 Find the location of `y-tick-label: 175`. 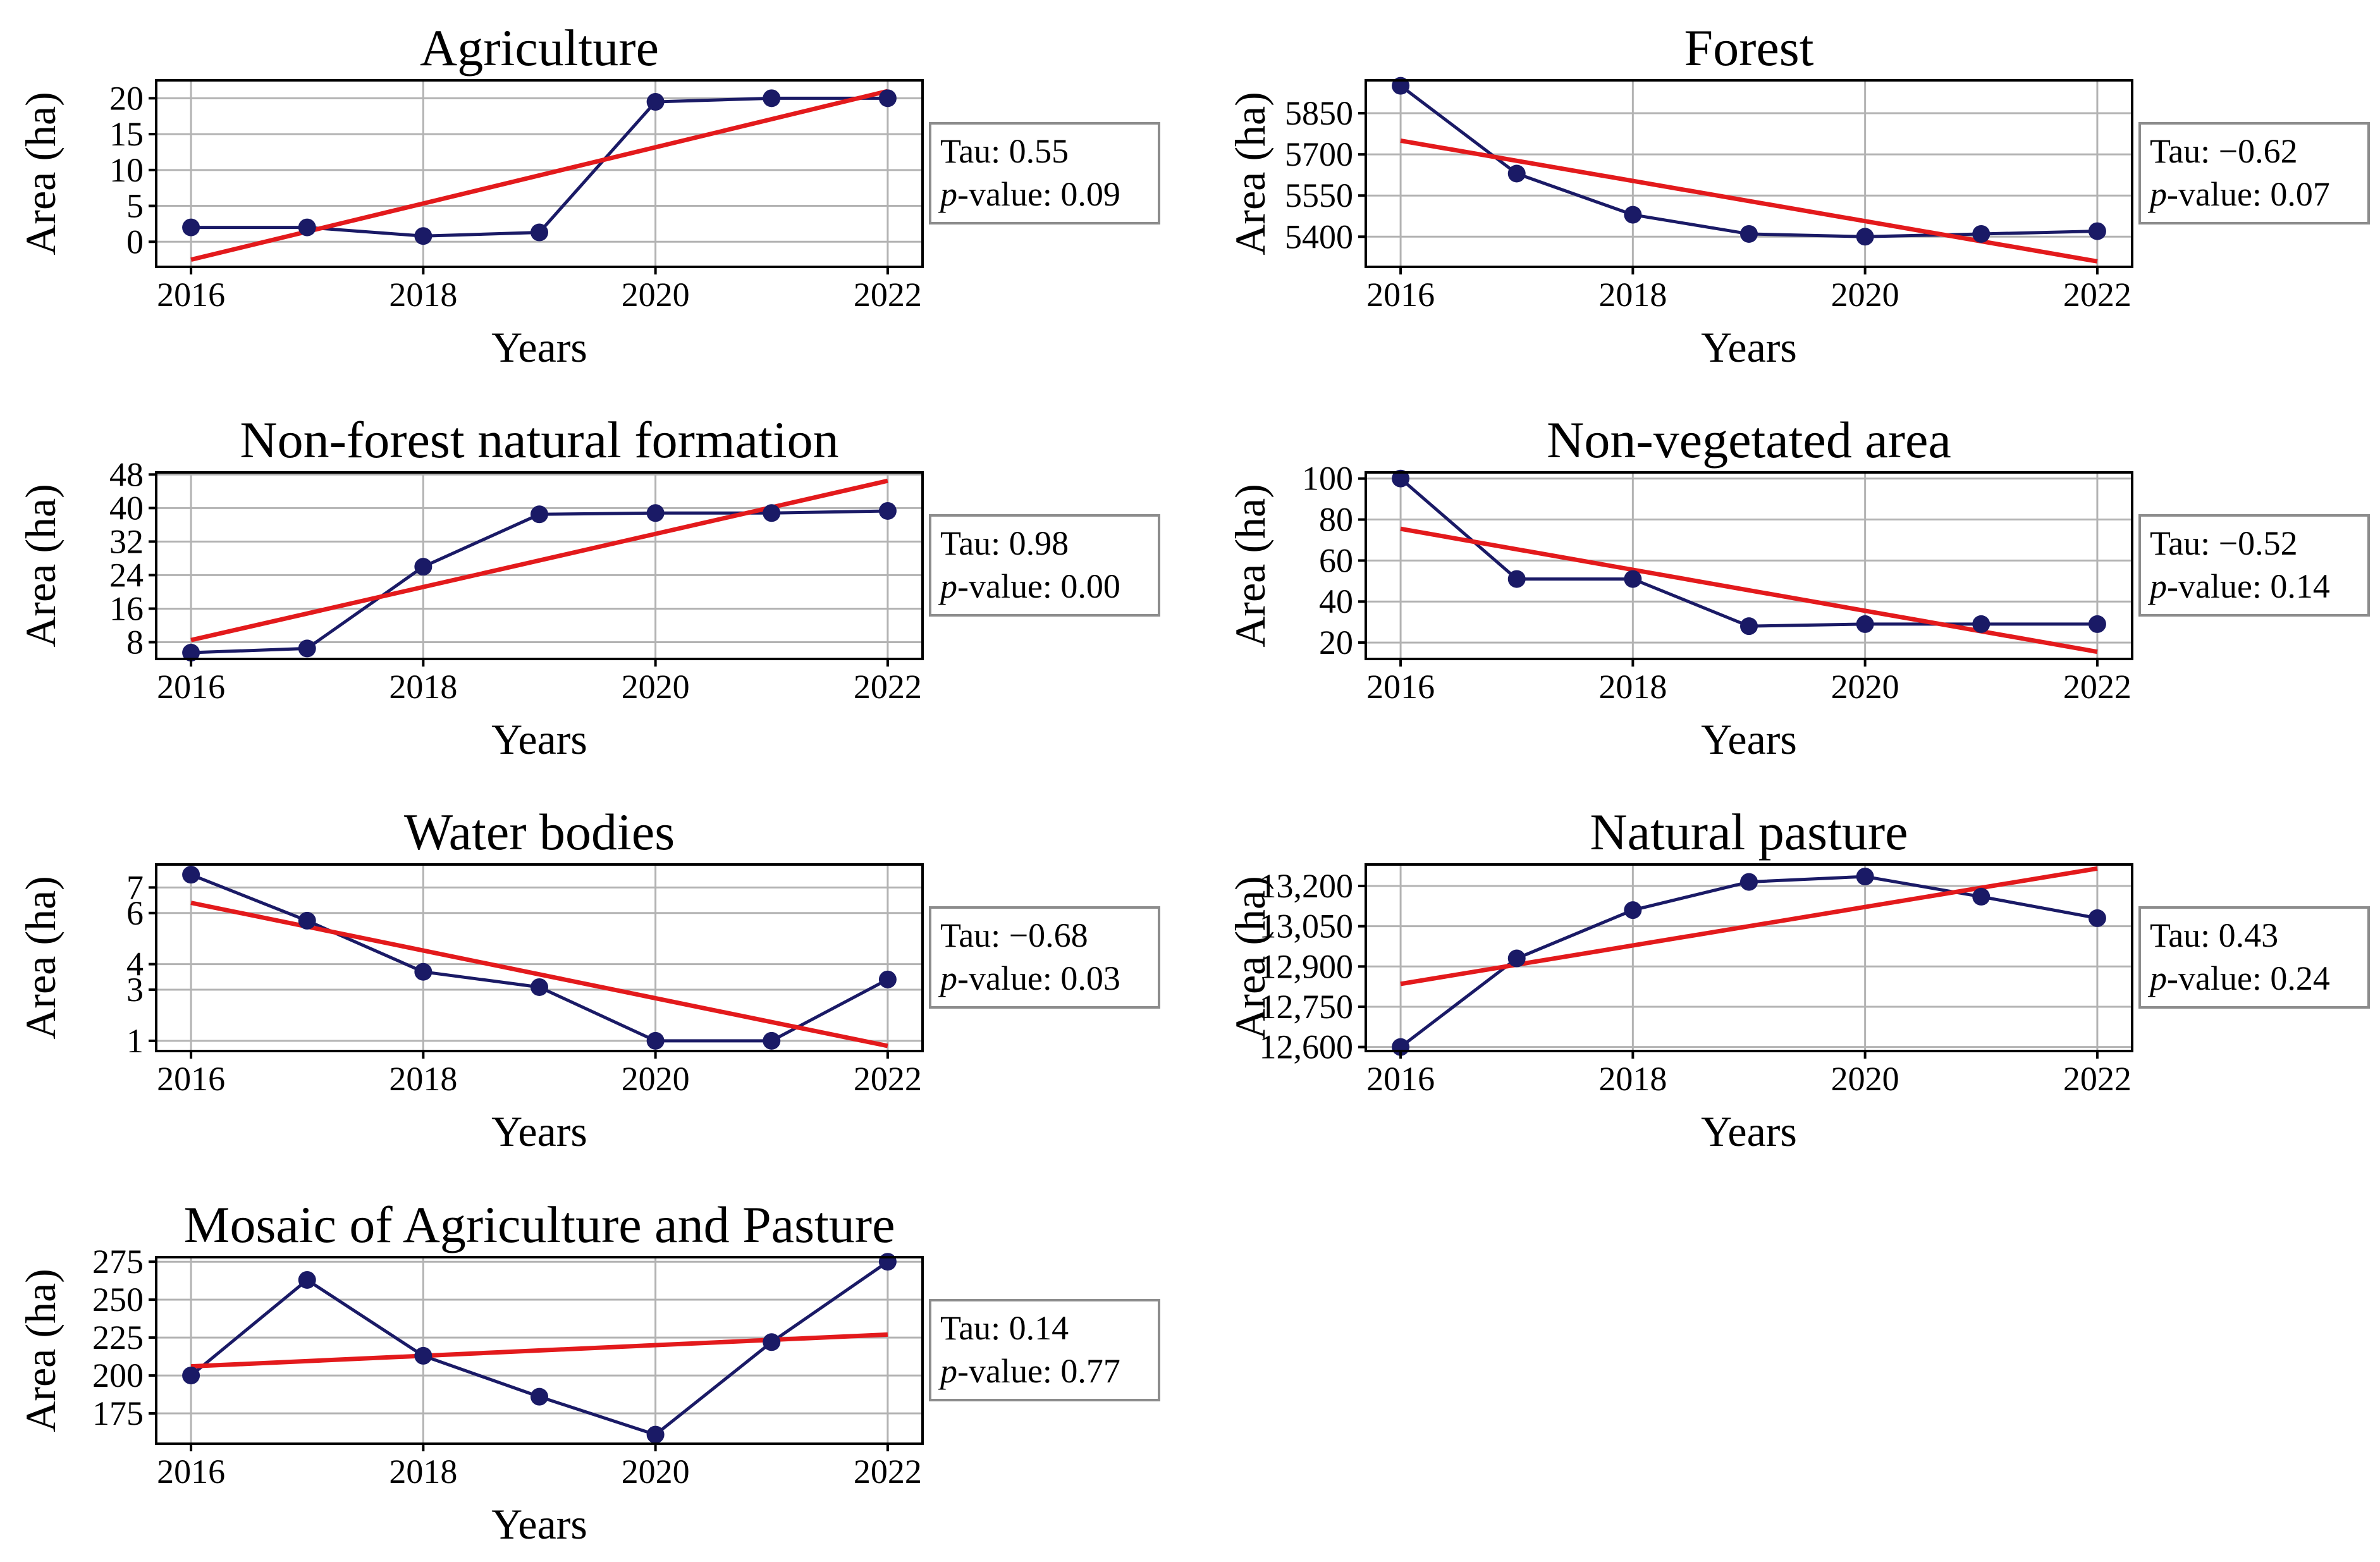

y-tick-label: 175 is located at coordinates (118, 1413).